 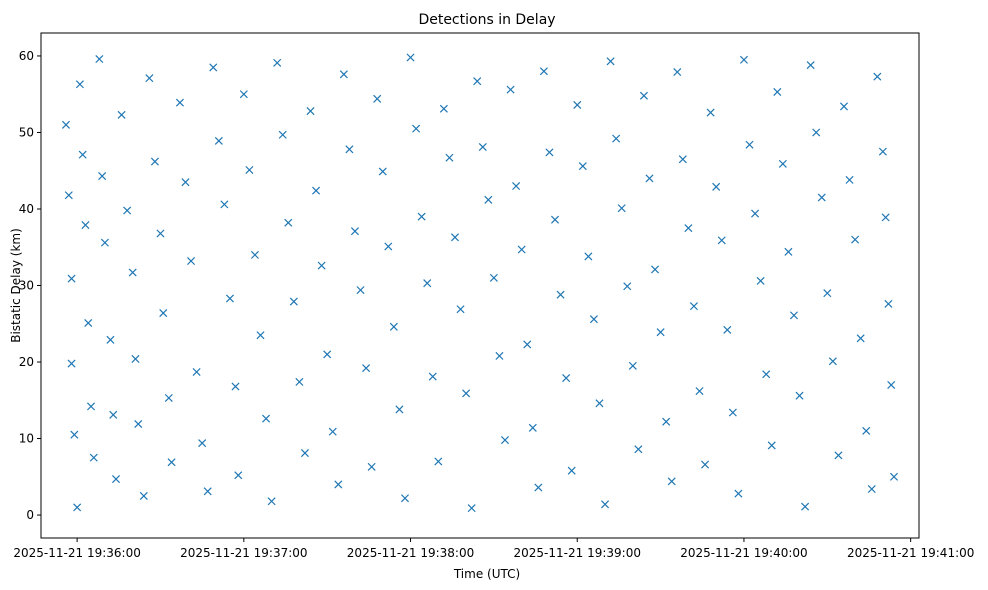 What do you see at coordinates (26, 439) in the screenshot?
I see `y-tick-label: 10` at bounding box center [26, 439].